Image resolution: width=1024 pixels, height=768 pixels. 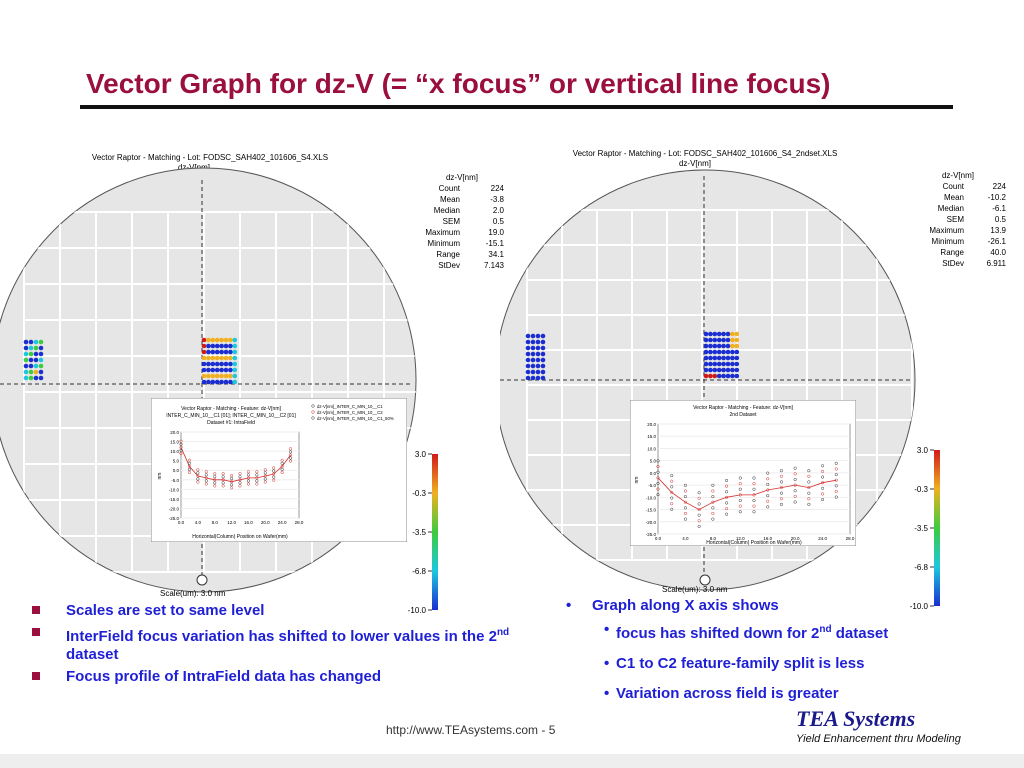 What do you see at coordinates (452, 221) in the screenshot?
I see `stat-label: SEM` at bounding box center [452, 221].